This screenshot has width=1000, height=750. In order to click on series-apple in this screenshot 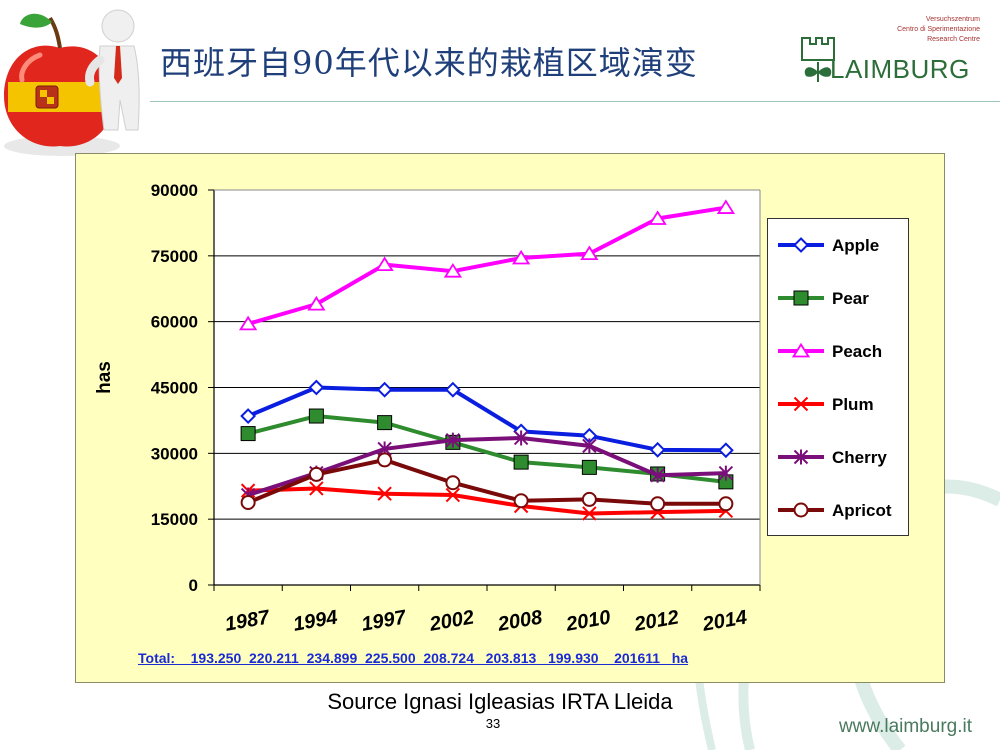, I will do `click(487, 419)`.